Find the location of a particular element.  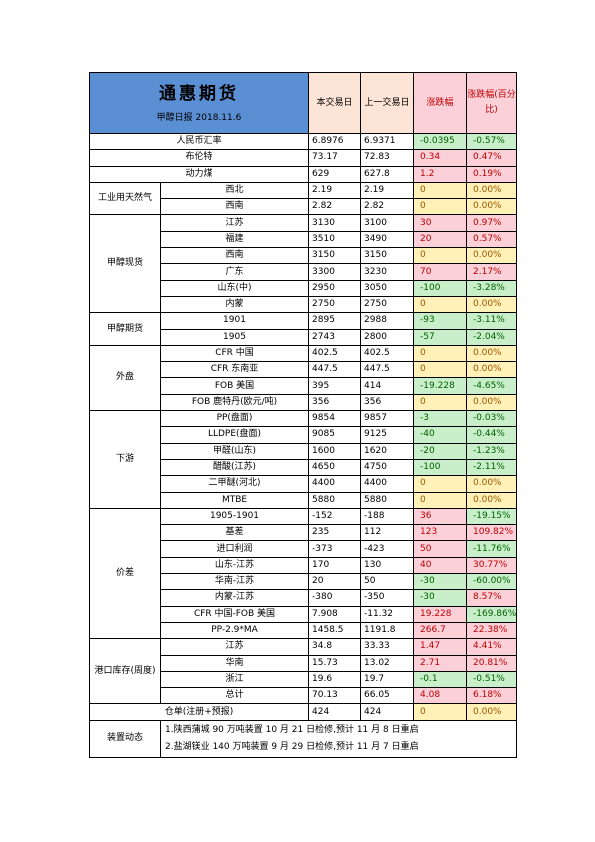

table-row: 内蒙 2750 2750 0 0.00% is located at coordinates (304, 304).